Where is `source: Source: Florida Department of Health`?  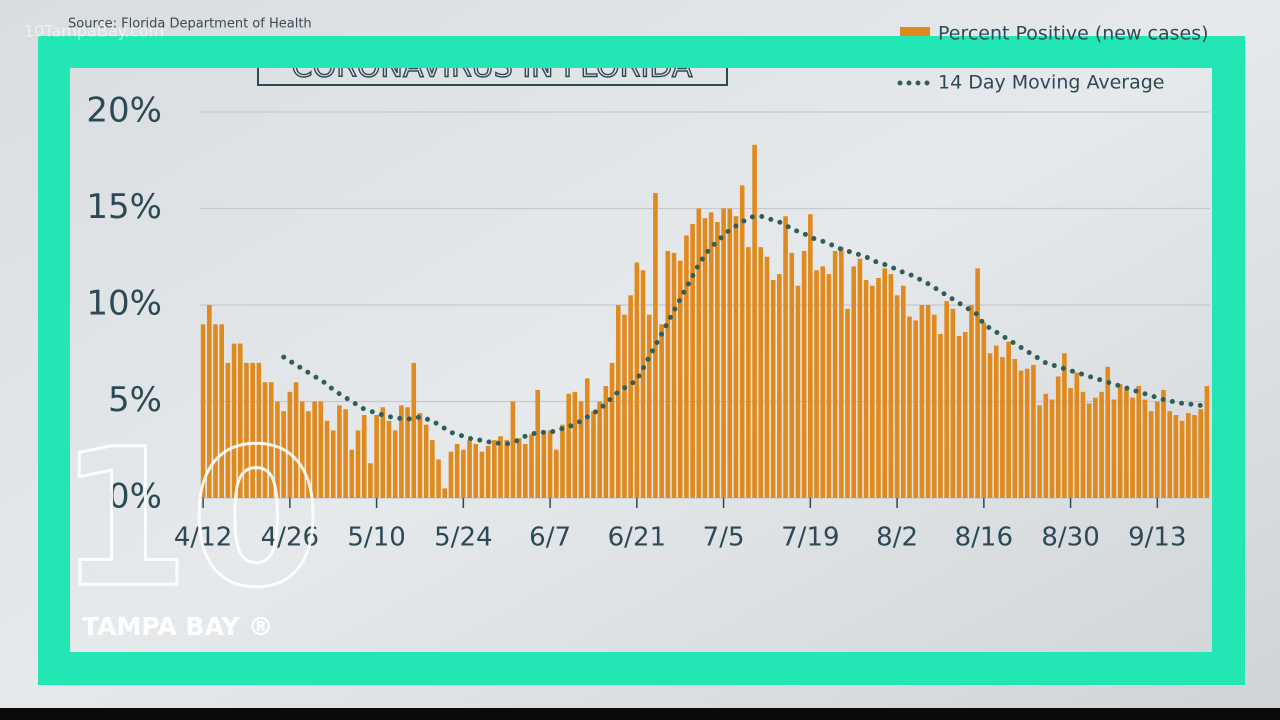
source: Source: Florida Department of Health is located at coordinates (190, 24).